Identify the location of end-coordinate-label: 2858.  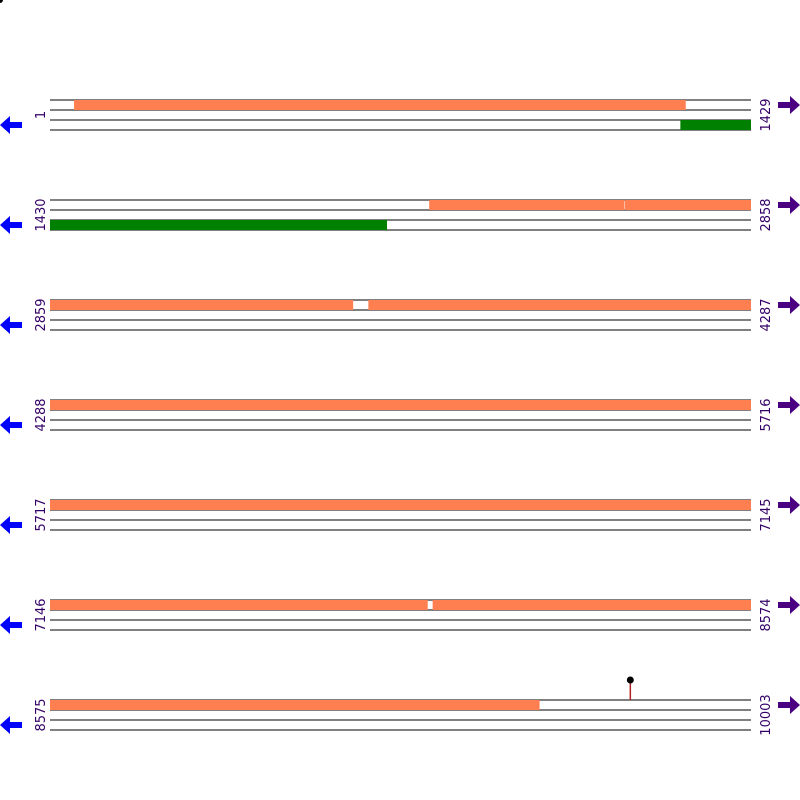
(766, 214).